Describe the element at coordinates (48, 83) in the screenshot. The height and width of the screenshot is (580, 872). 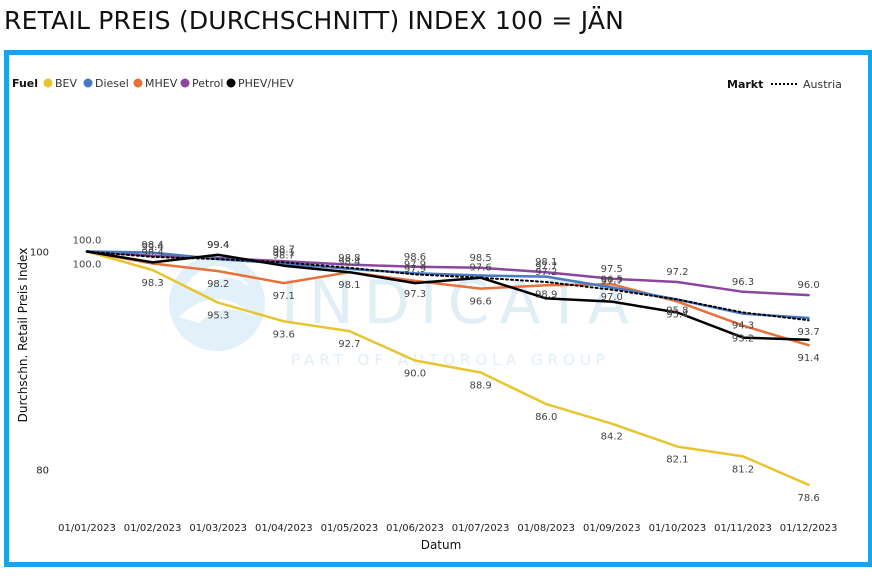
I see `legend-marker-bev` at that location.